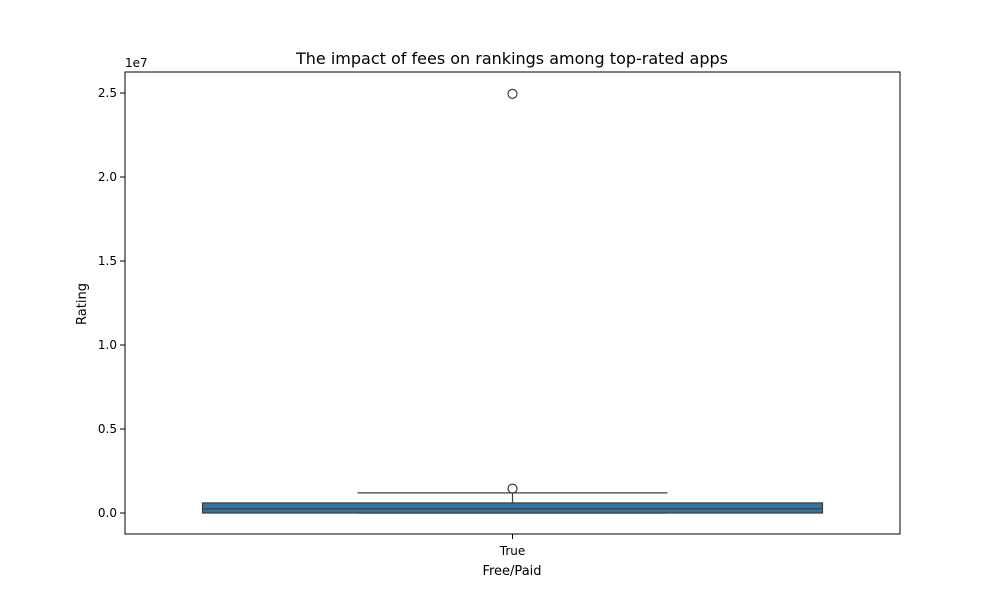  I want to click on x-axis-label: Free/Paid, so click(511, 571).